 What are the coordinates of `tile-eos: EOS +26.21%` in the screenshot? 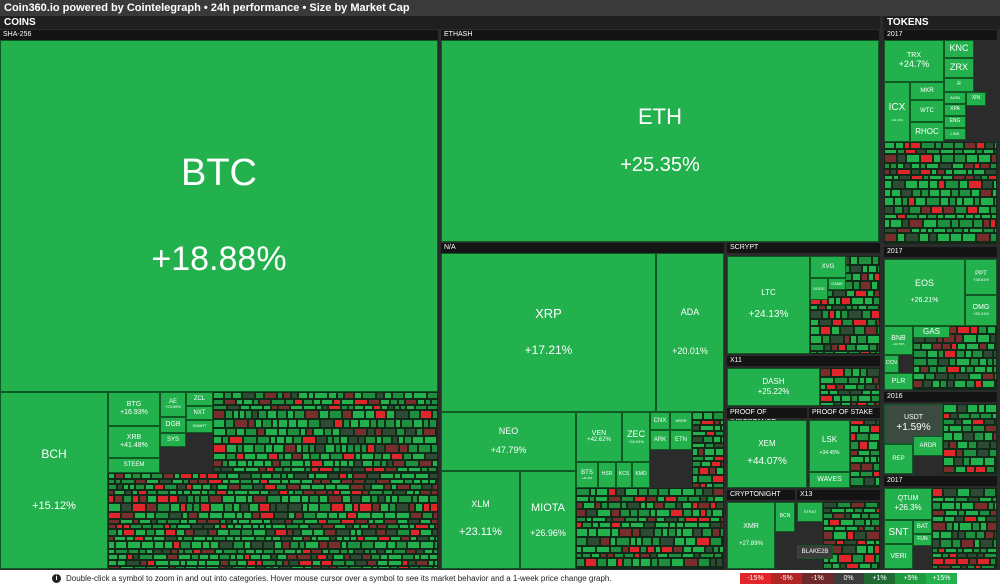 It's located at (924, 292).